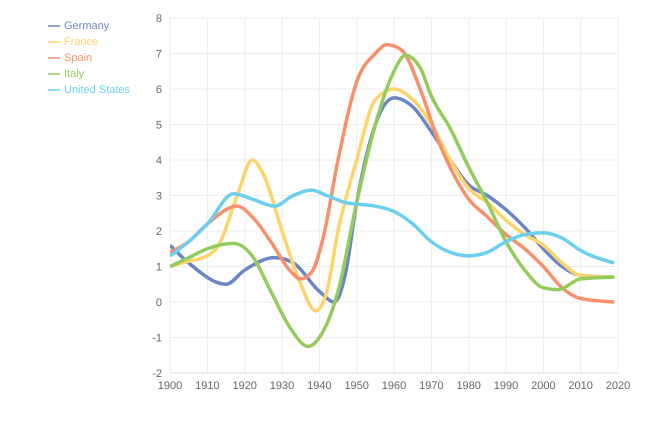  What do you see at coordinates (468, 386) in the screenshot?
I see `x-tick-label: 1980` at bounding box center [468, 386].